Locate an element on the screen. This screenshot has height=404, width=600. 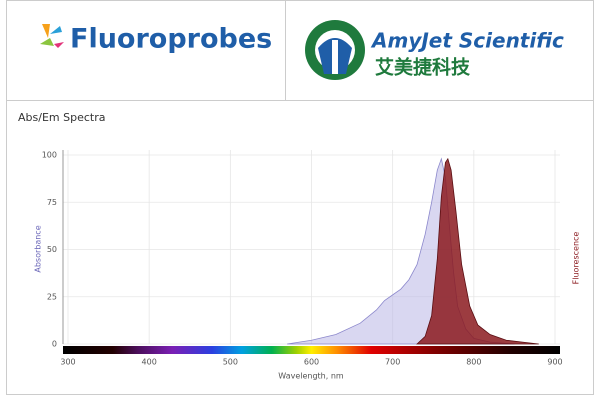
spectrum-area is located at coordinates (477, 251).